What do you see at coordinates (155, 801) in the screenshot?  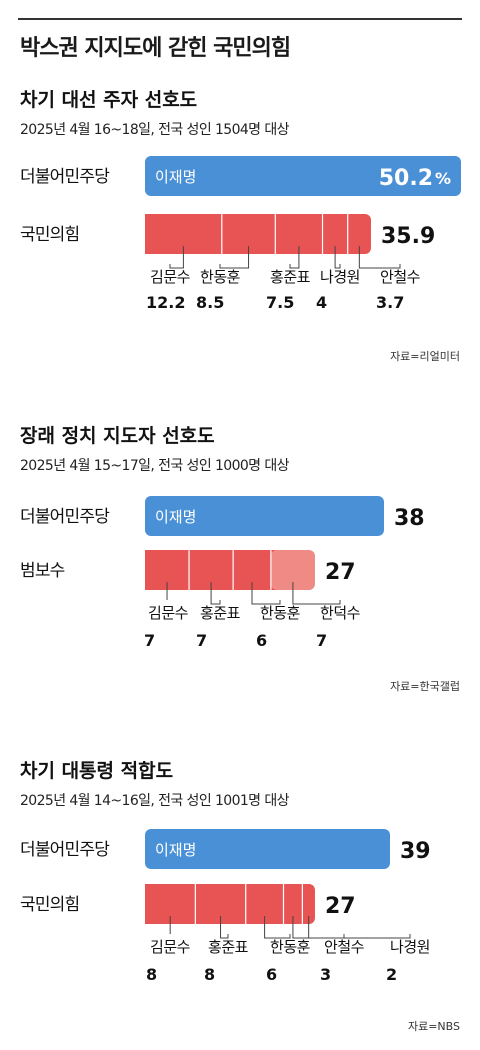 I see `chart-subtitle: 2025년 4월 14~16일, 전국 성인 1001명 대상` at bounding box center [155, 801].